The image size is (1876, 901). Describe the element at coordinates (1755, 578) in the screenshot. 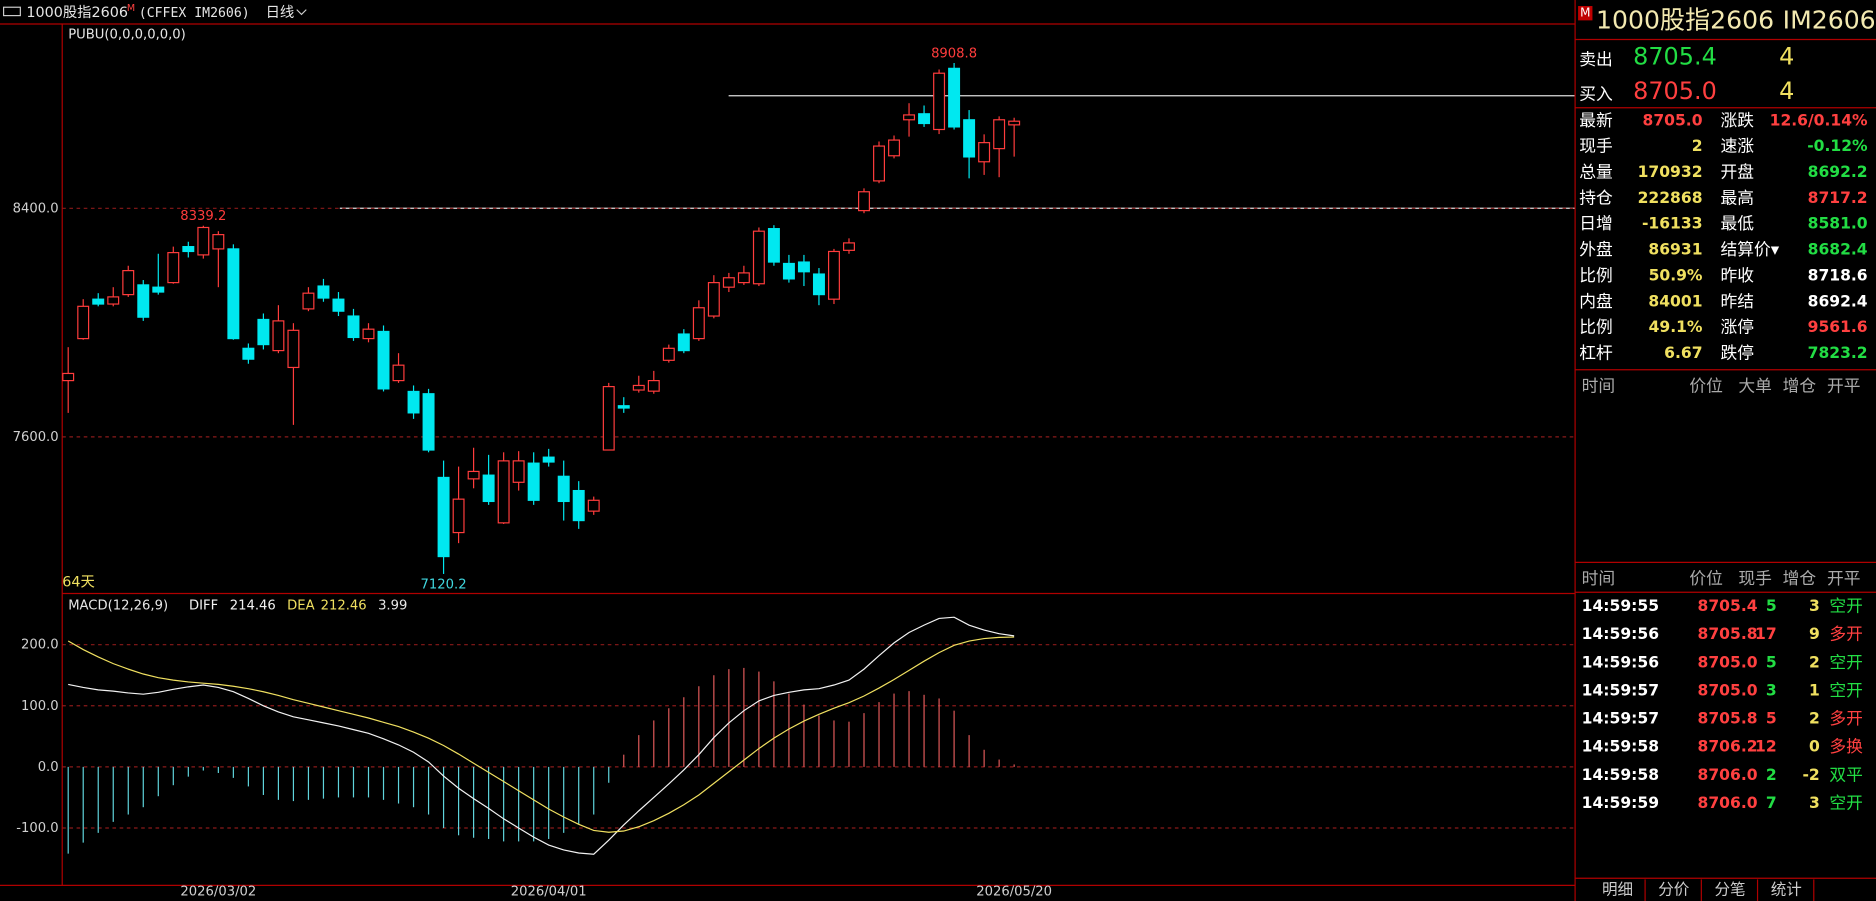

I see `column-header: 现手` at that location.